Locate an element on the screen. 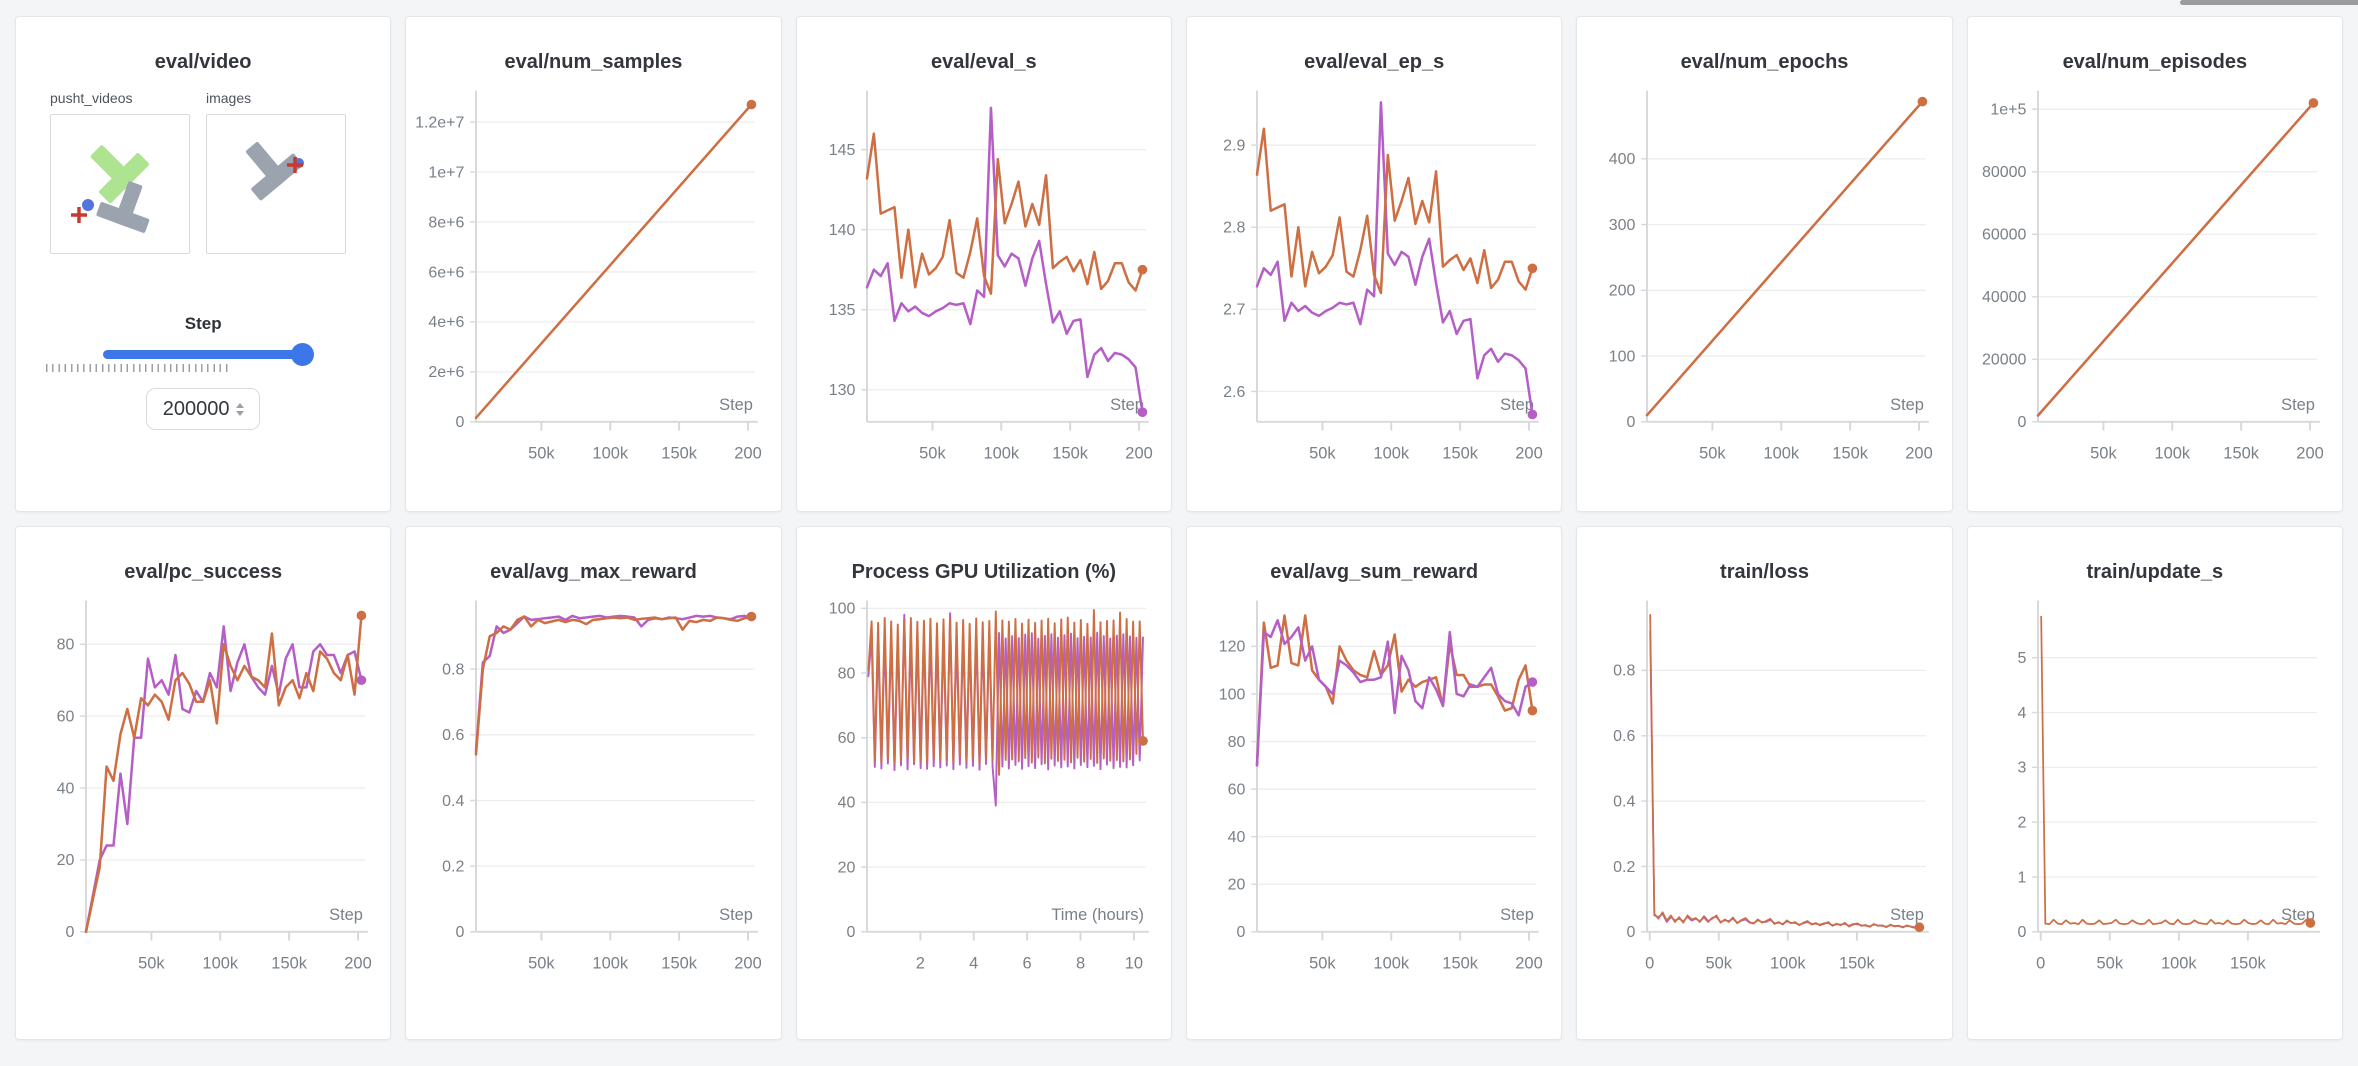 The height and width of the screenshot is (1066, 2358). slider-track is located at coordinates (209, 354).